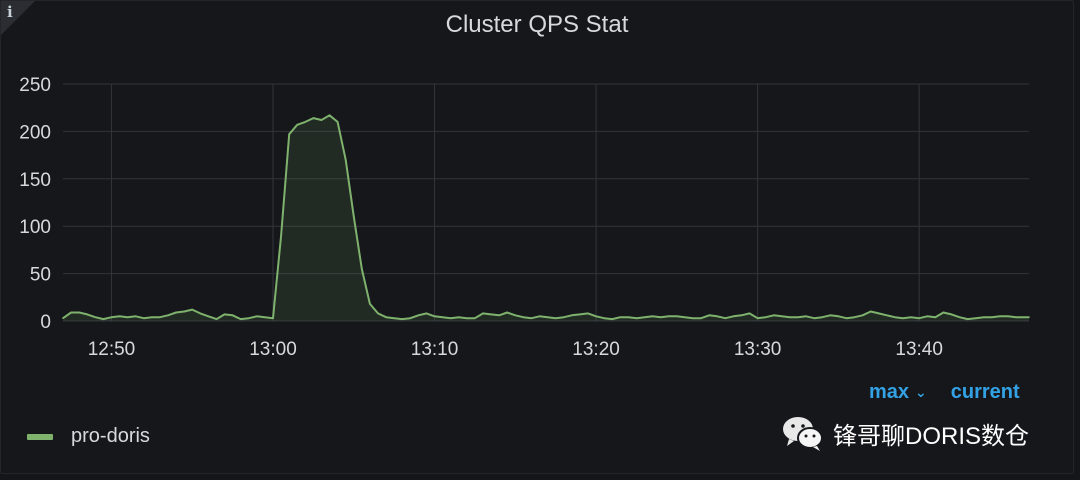  I want to click on x-tick-label: 12:50, so click(112, 349).